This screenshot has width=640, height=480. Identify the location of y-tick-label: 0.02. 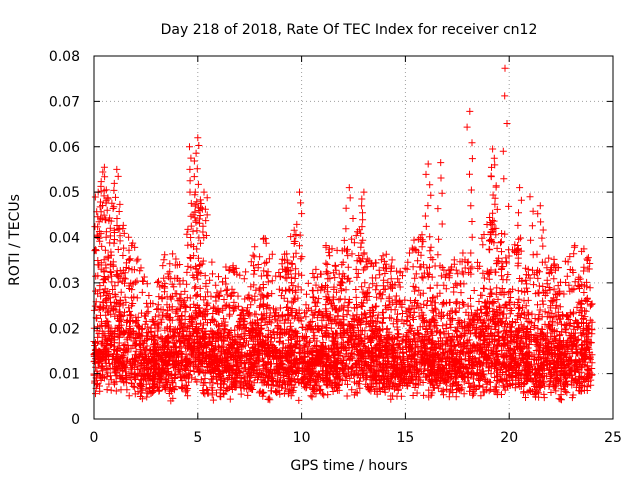
(64, 329).